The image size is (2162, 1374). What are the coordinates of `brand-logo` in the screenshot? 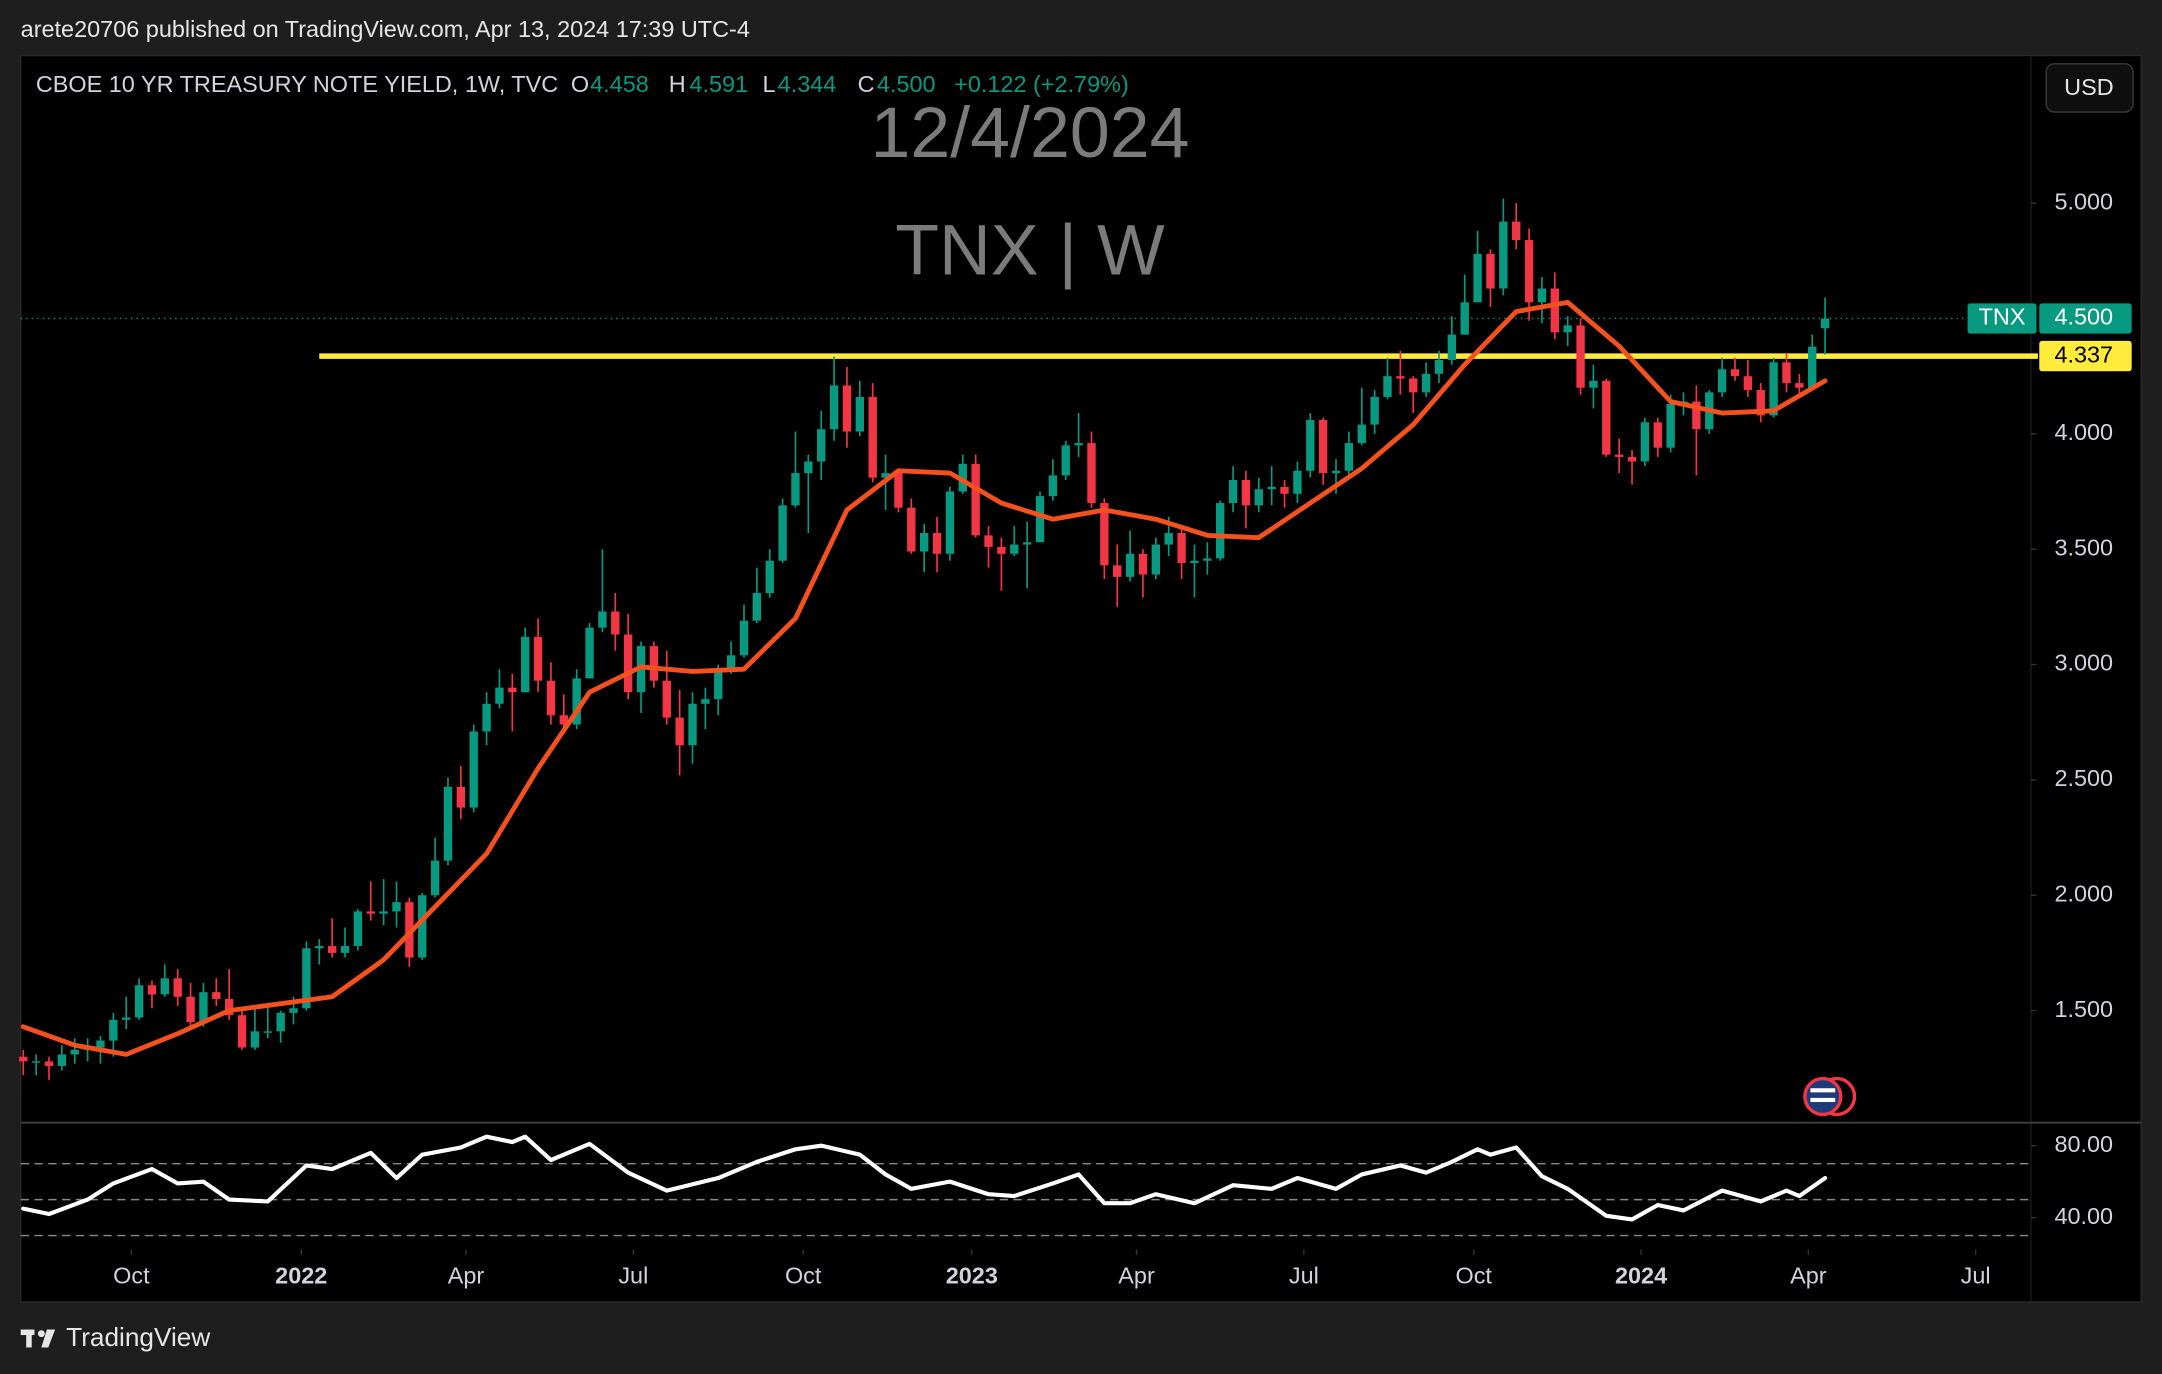 It's located at (38, 1338).